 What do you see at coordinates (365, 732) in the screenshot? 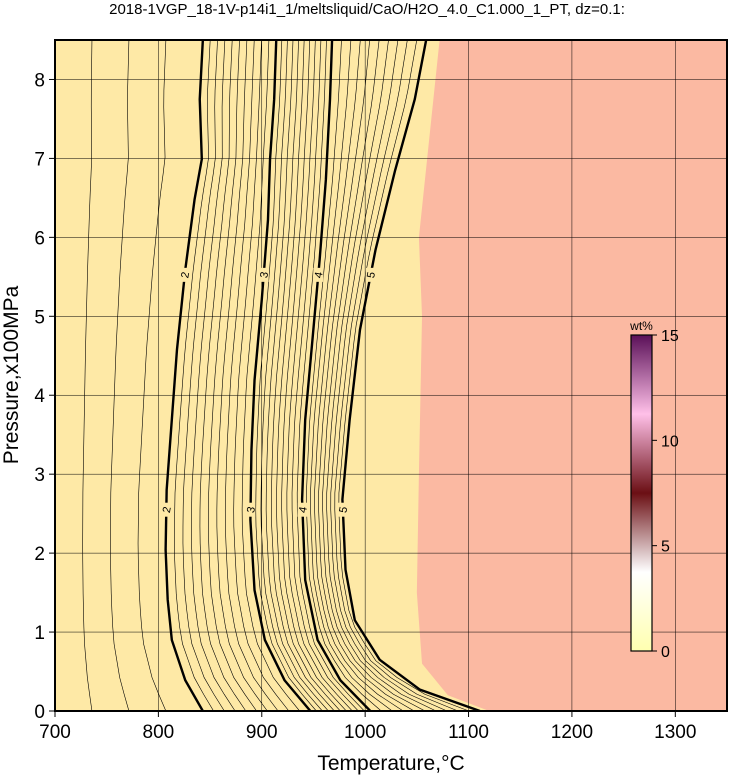
I see `x-tick-label: 1000` at bounding box center [365, 732].